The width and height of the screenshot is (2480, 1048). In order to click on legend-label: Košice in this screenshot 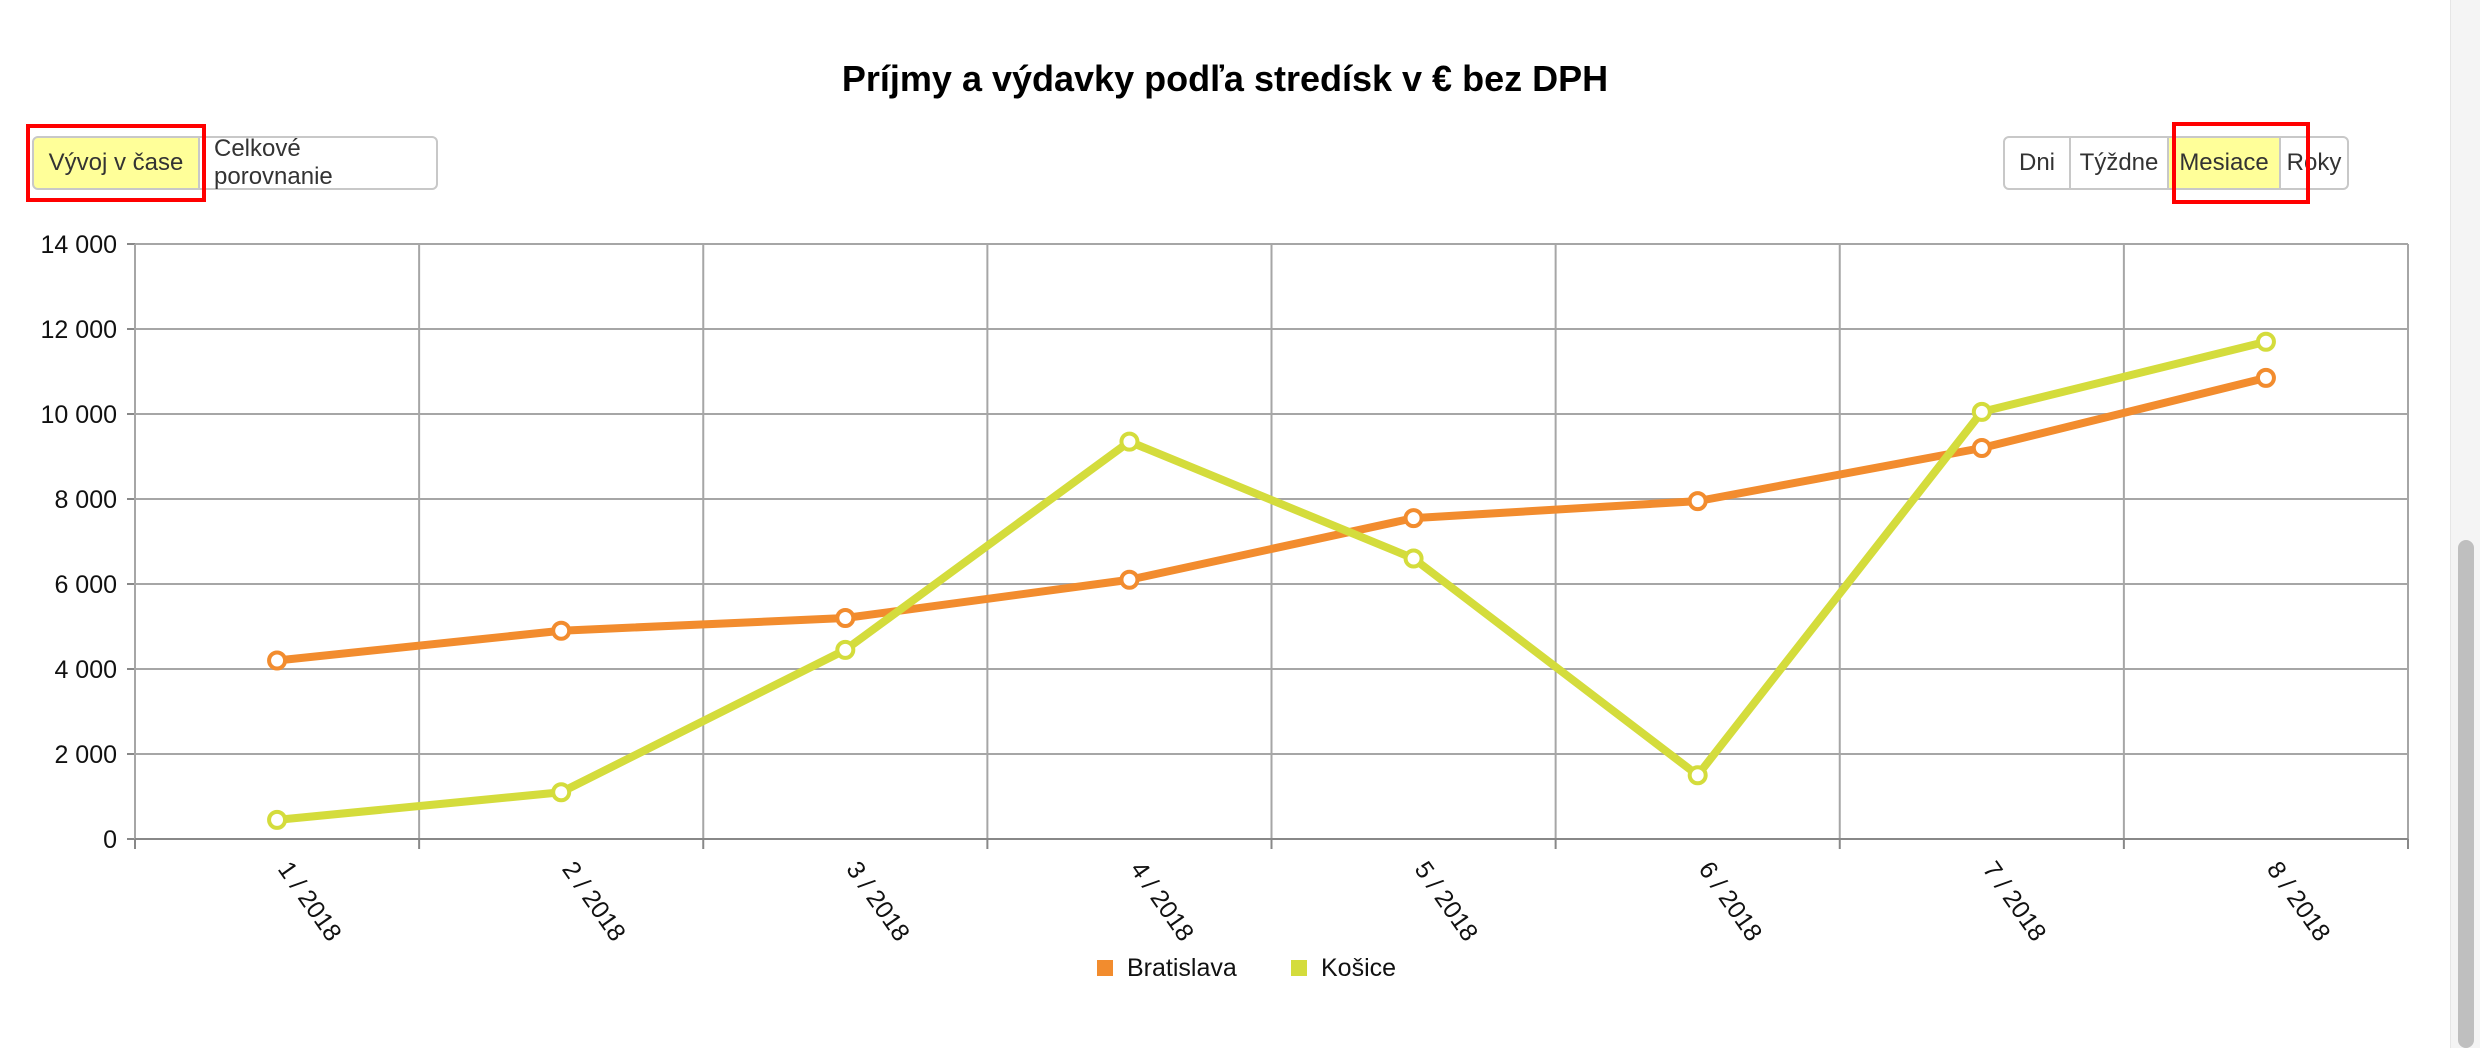, I will do `click(1358, 968)`.